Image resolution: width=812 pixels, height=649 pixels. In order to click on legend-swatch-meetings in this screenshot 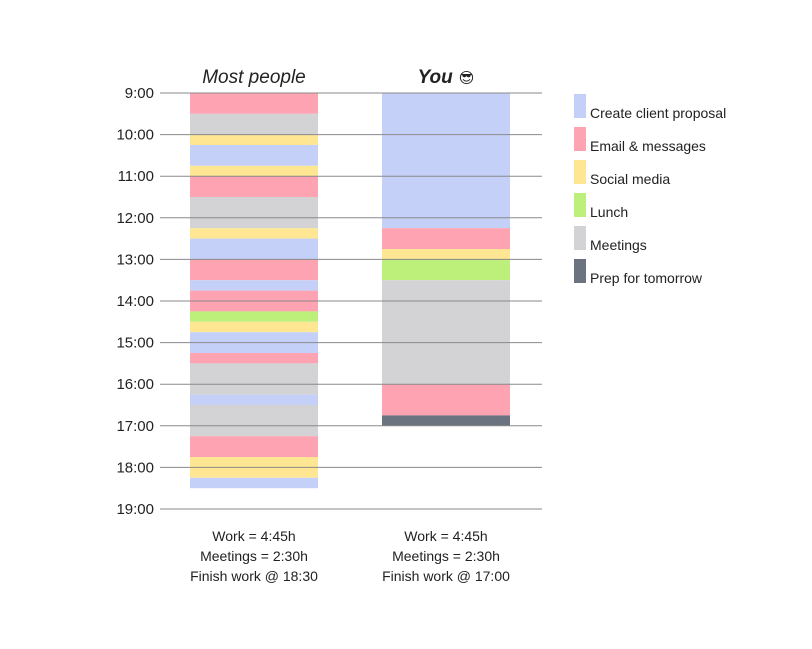, I will do `click(580, 238)`.